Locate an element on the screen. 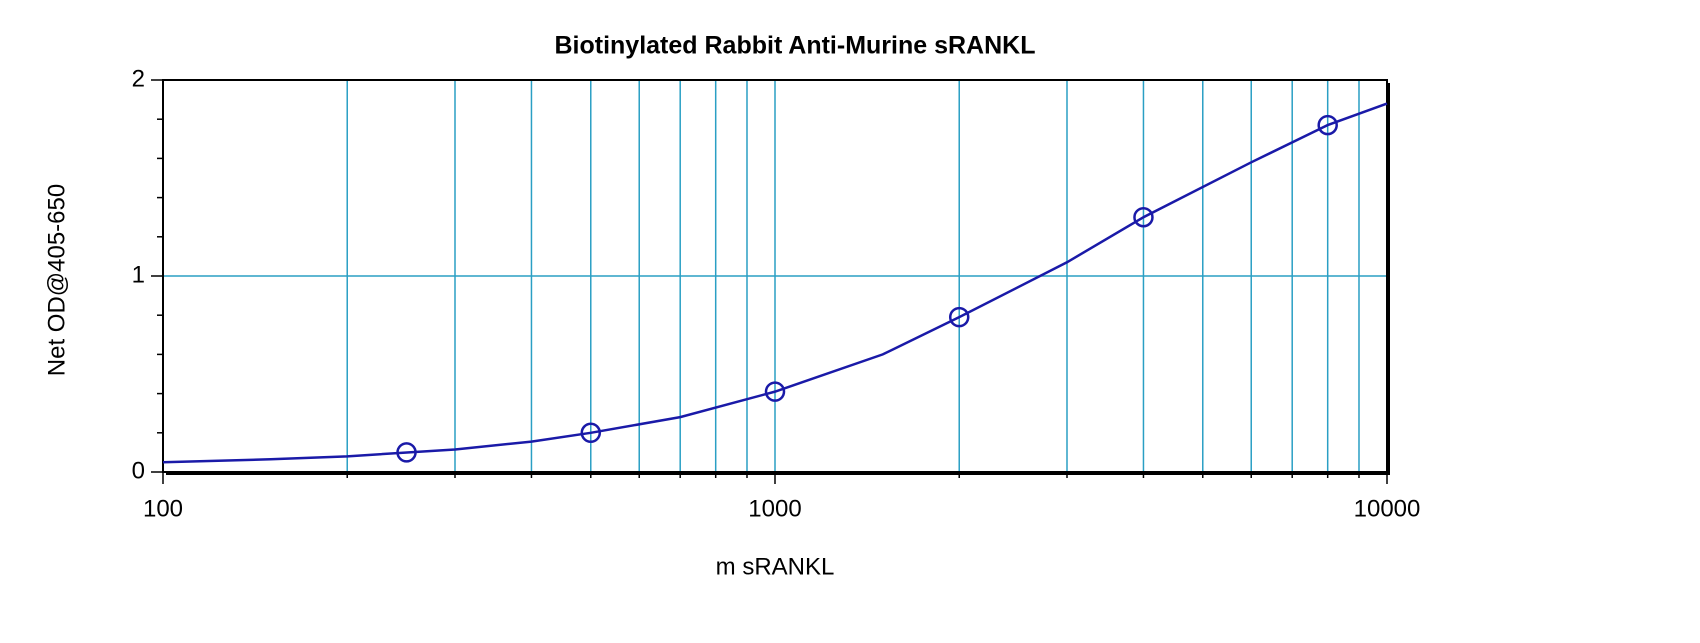  y-tick-label: 2 is located at coordinates (138, 78).